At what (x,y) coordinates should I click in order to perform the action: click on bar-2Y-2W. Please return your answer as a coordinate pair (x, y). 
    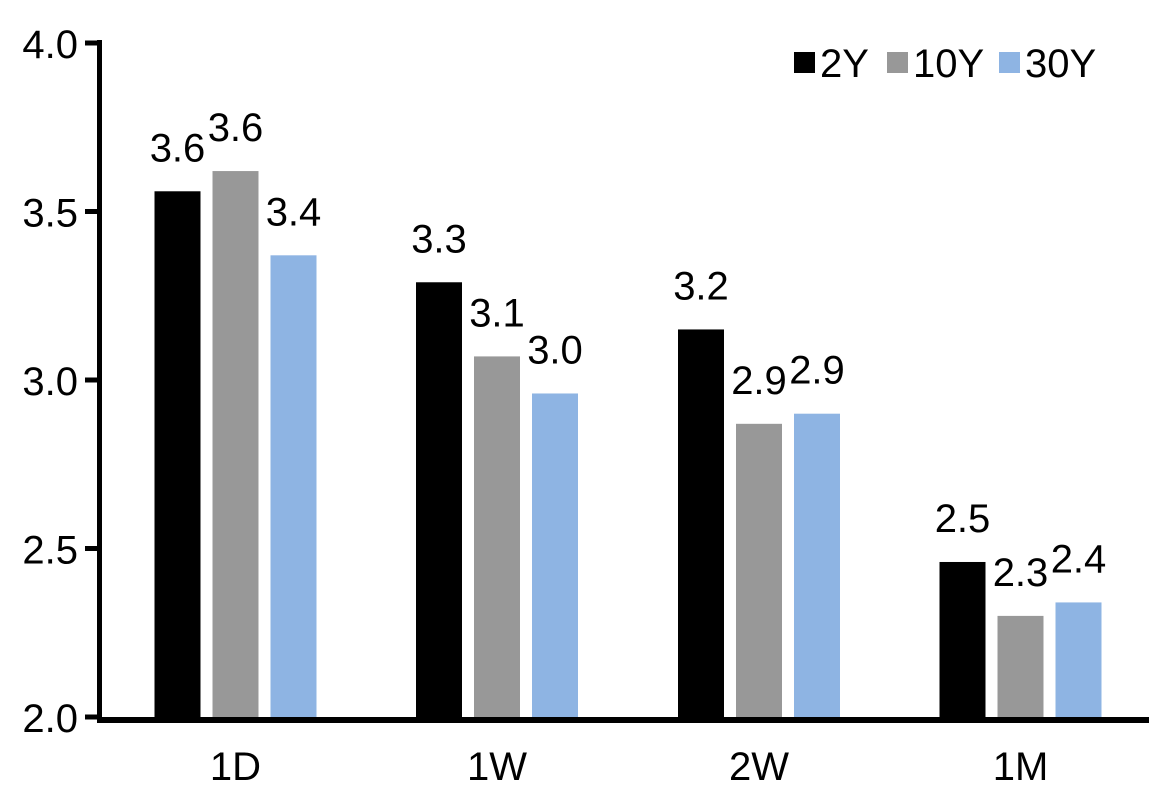
    Looking at the image, I should click on (701, 523).